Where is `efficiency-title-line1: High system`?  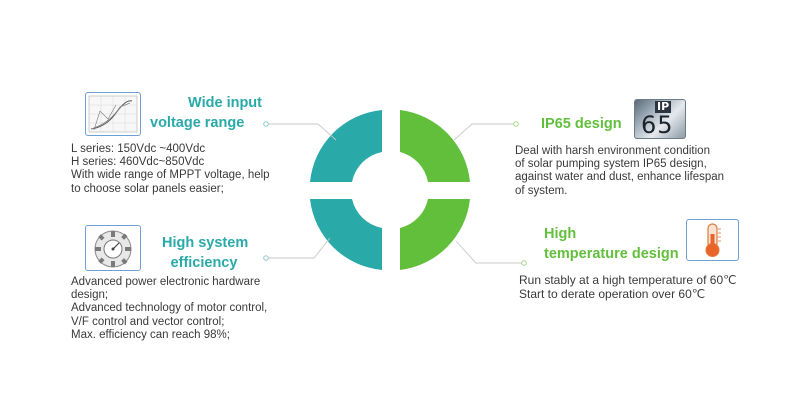
efficiency-title-line1: High system is located at coordinates (205, 243).